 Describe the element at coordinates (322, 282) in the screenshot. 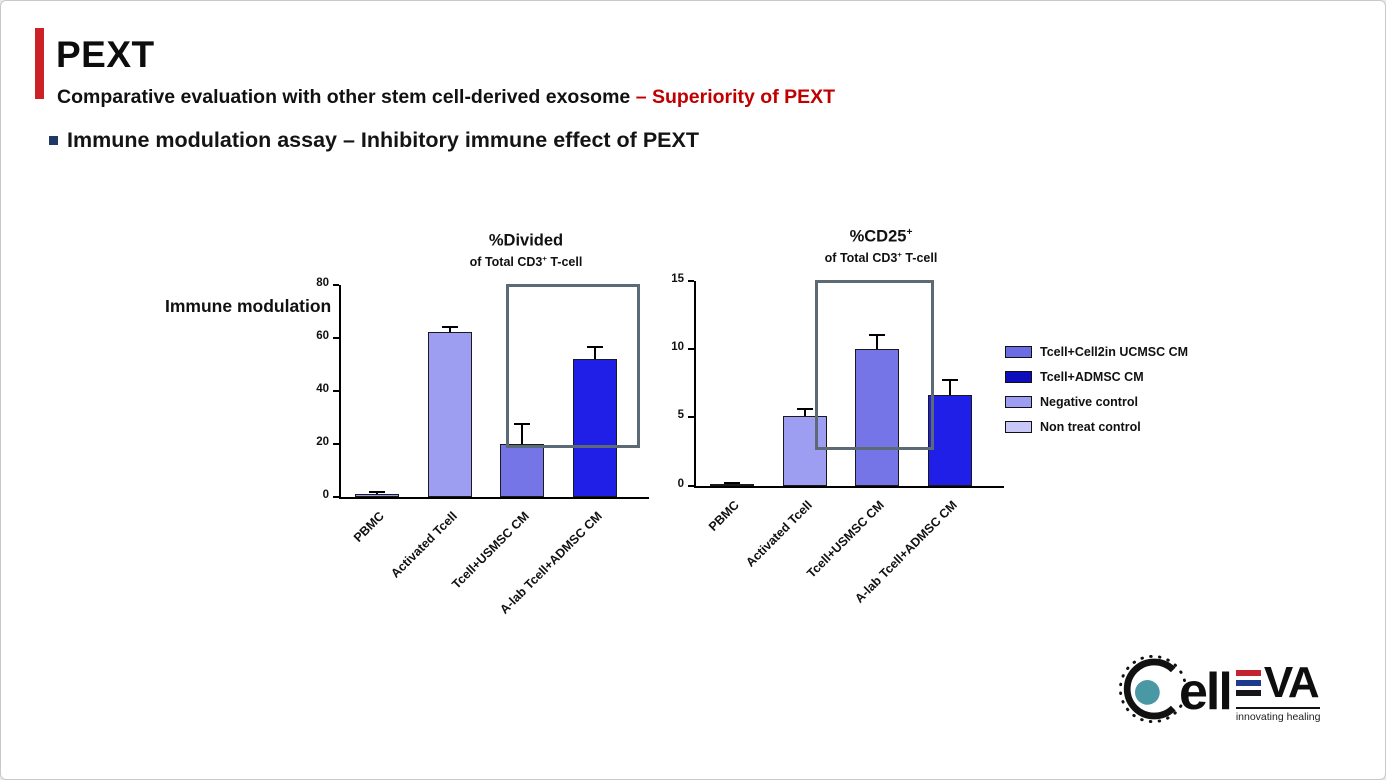

I see `y-tick-label: 80` at that location.